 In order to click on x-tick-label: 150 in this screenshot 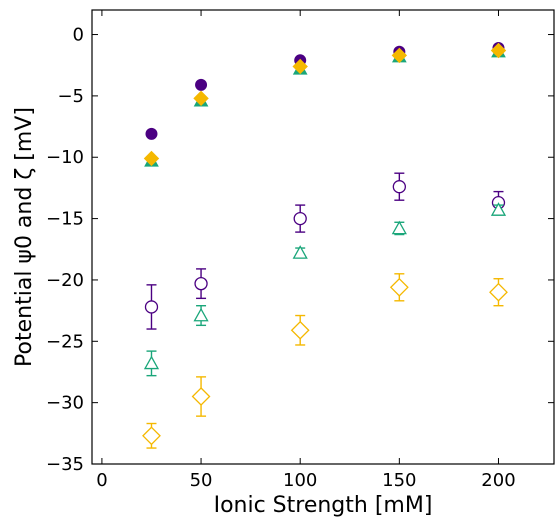, I will do `click(399, 480)`.